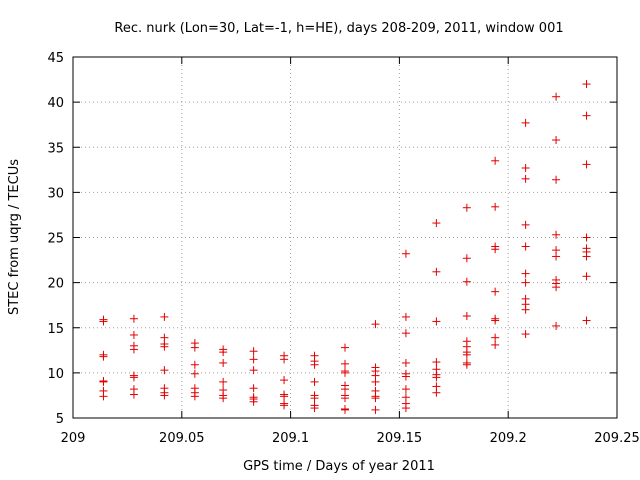  What do you see at coordinates (339, 466) in the screenshot?
I see `x-axis-label: GPS time / Days of year 2011` at bounding box center [339, 466].